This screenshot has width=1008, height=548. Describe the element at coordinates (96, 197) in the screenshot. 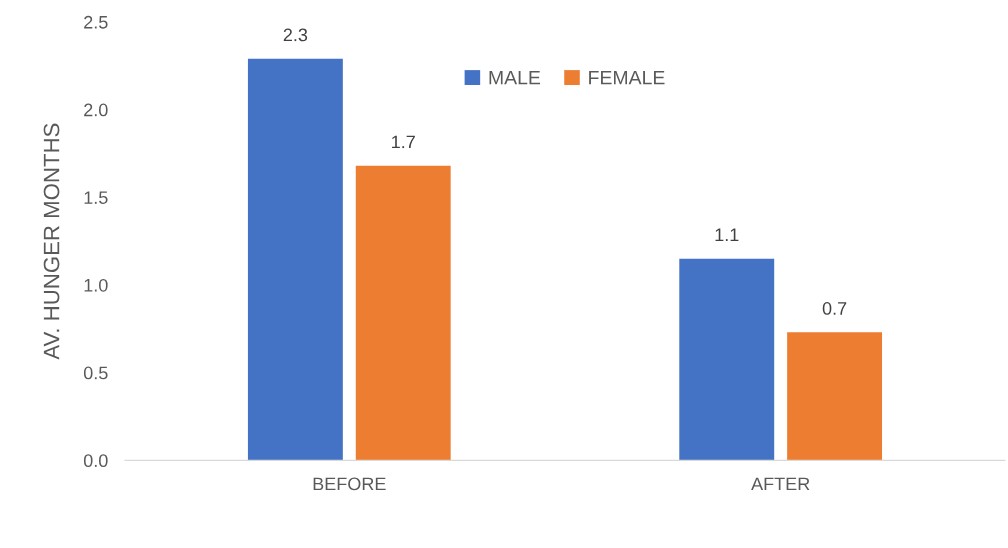

I see `y-tick-label: 1.5` at that location.